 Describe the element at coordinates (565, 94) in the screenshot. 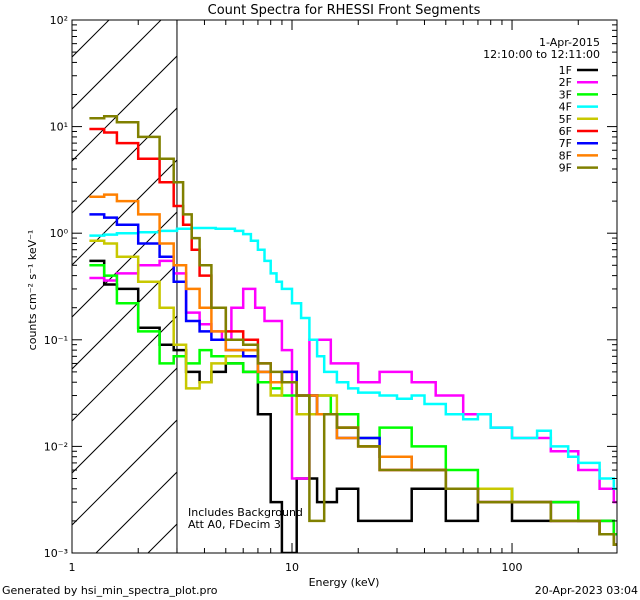

I see `legend-label-3f: 3F` at that location.